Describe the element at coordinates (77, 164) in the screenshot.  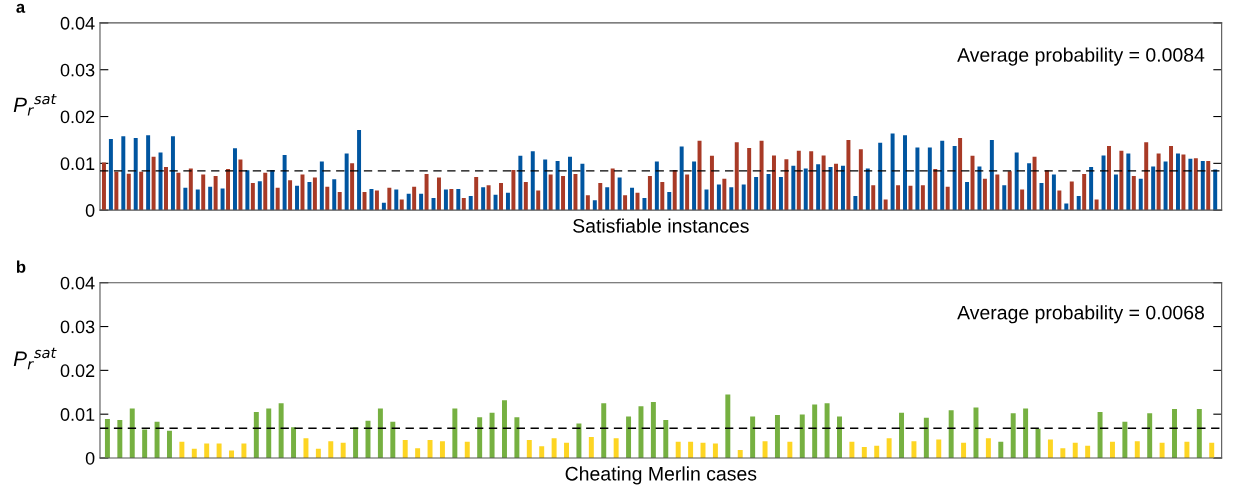
I see `y-tick-label: 0.01` at that location.